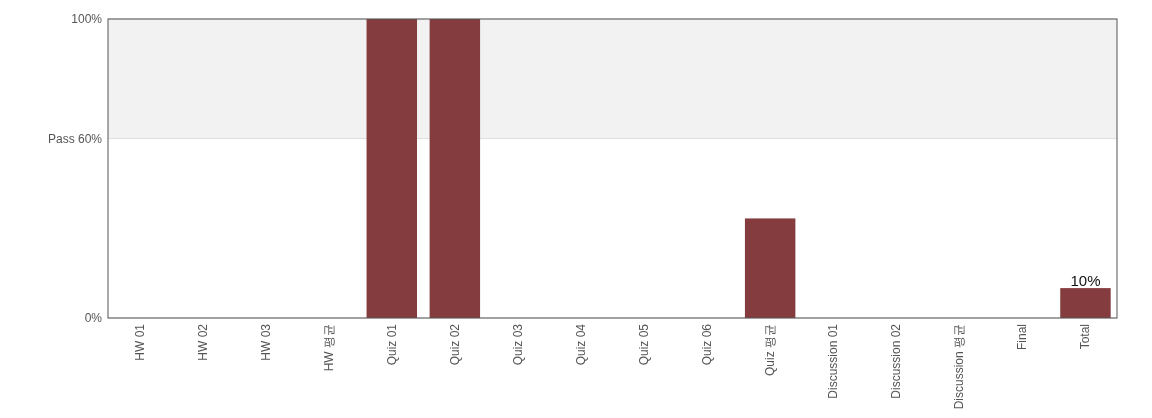  What do you see at coordinates (75, 138) in the screenshot?
I see `y-tick-label: Pass 60%` at bounding box center [75, 138].